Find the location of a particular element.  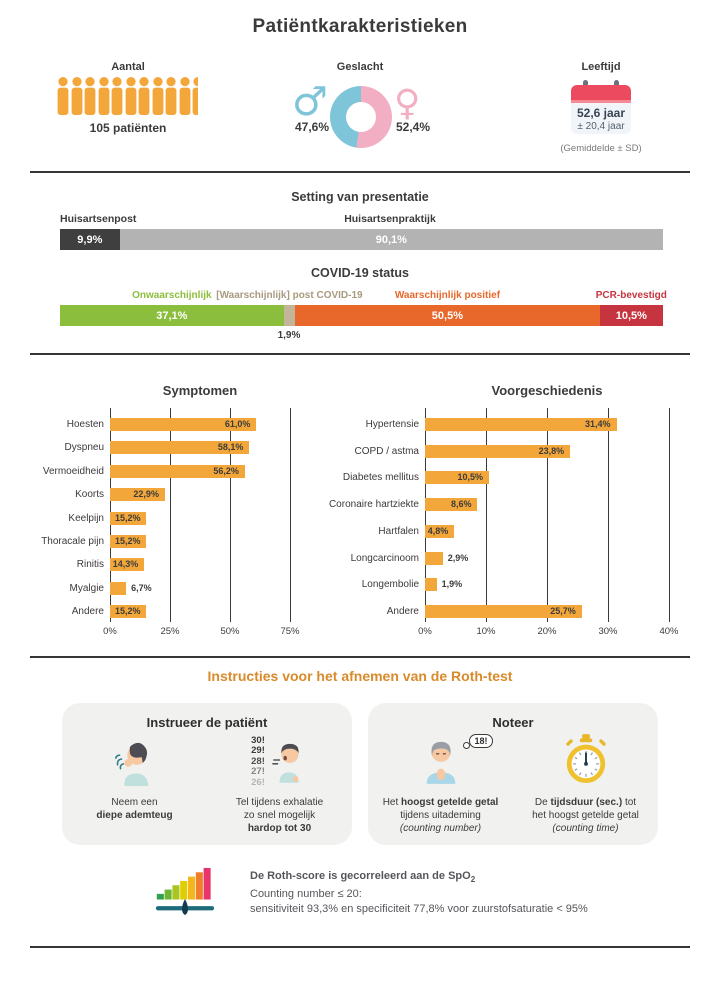

chart-title-symptomen: Symptomen is located at coordinates (200, 390).